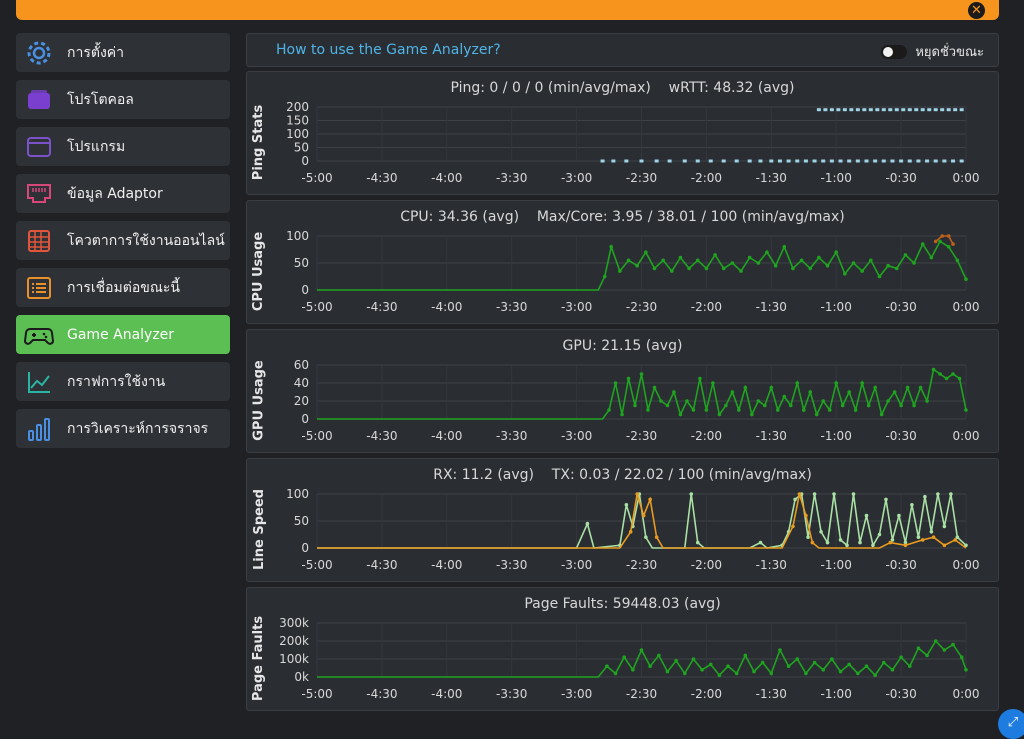 This screenshot has width=1024, height=739. What do you see at coordinates (706, 694) in the screenshot?
I see `x-tick-label: -2:00` at bounding box center [706, 694].